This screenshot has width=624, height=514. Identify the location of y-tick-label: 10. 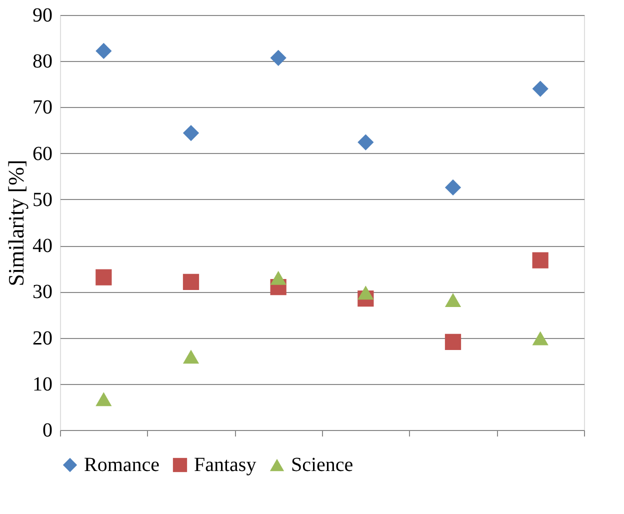
(42, 384).